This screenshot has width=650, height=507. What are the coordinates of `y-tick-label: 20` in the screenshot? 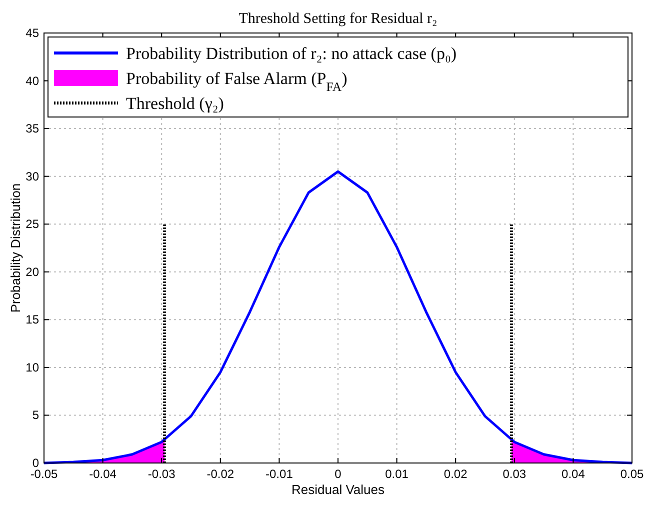 It's located at (33, 271).